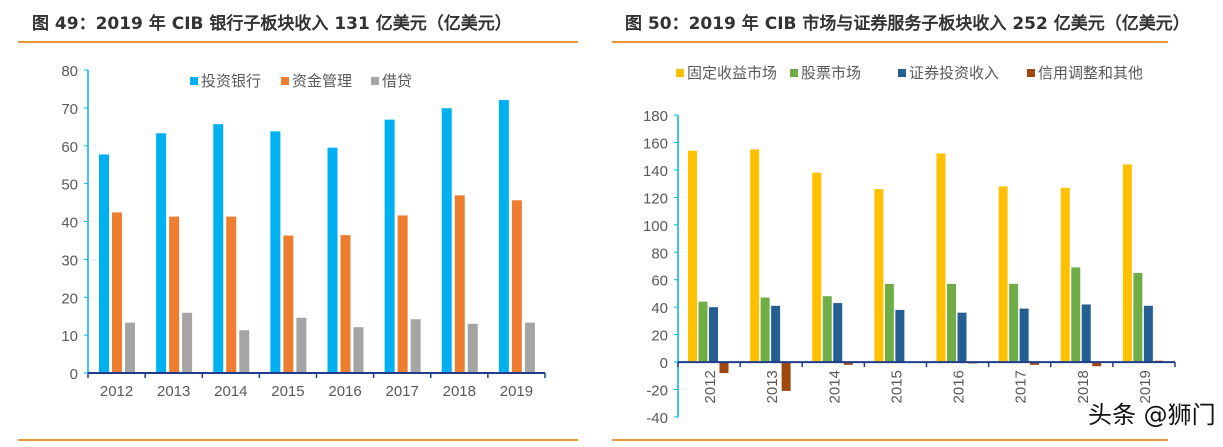  Describe the element at coordinates (1024, 335) in the screenshot. I see `bar-2017-证券投资收入` at that location.